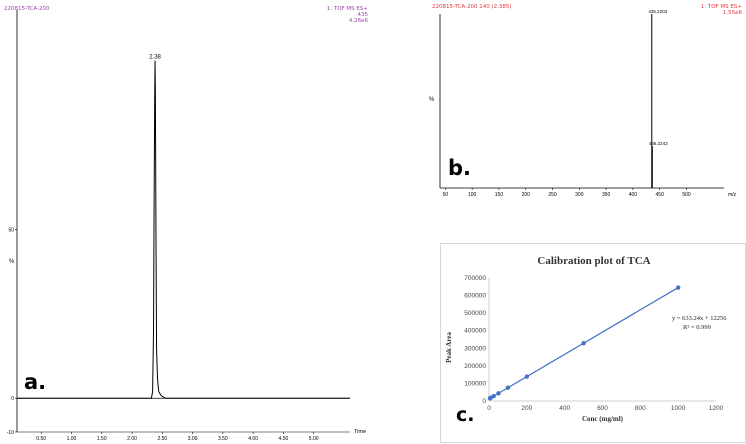 This screenshot has width=746, height=444. Describe the element at coordinates (640, 408) in the screenshot. I see `calibration-x-tick-label: 800` at that location.